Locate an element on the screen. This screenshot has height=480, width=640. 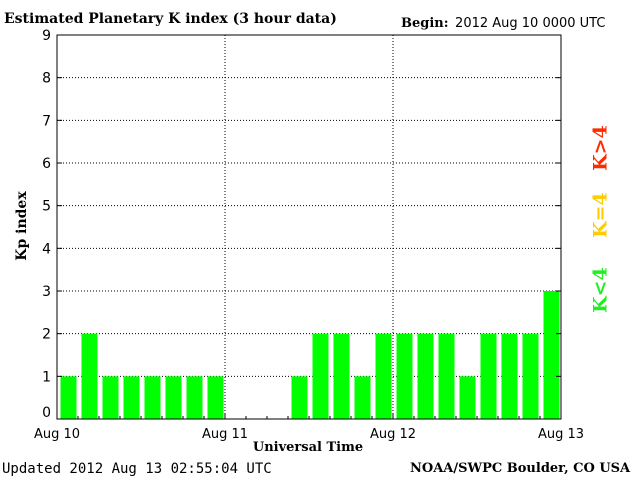
y-tick-label-4: 4 is located at coordinates (46, 249).